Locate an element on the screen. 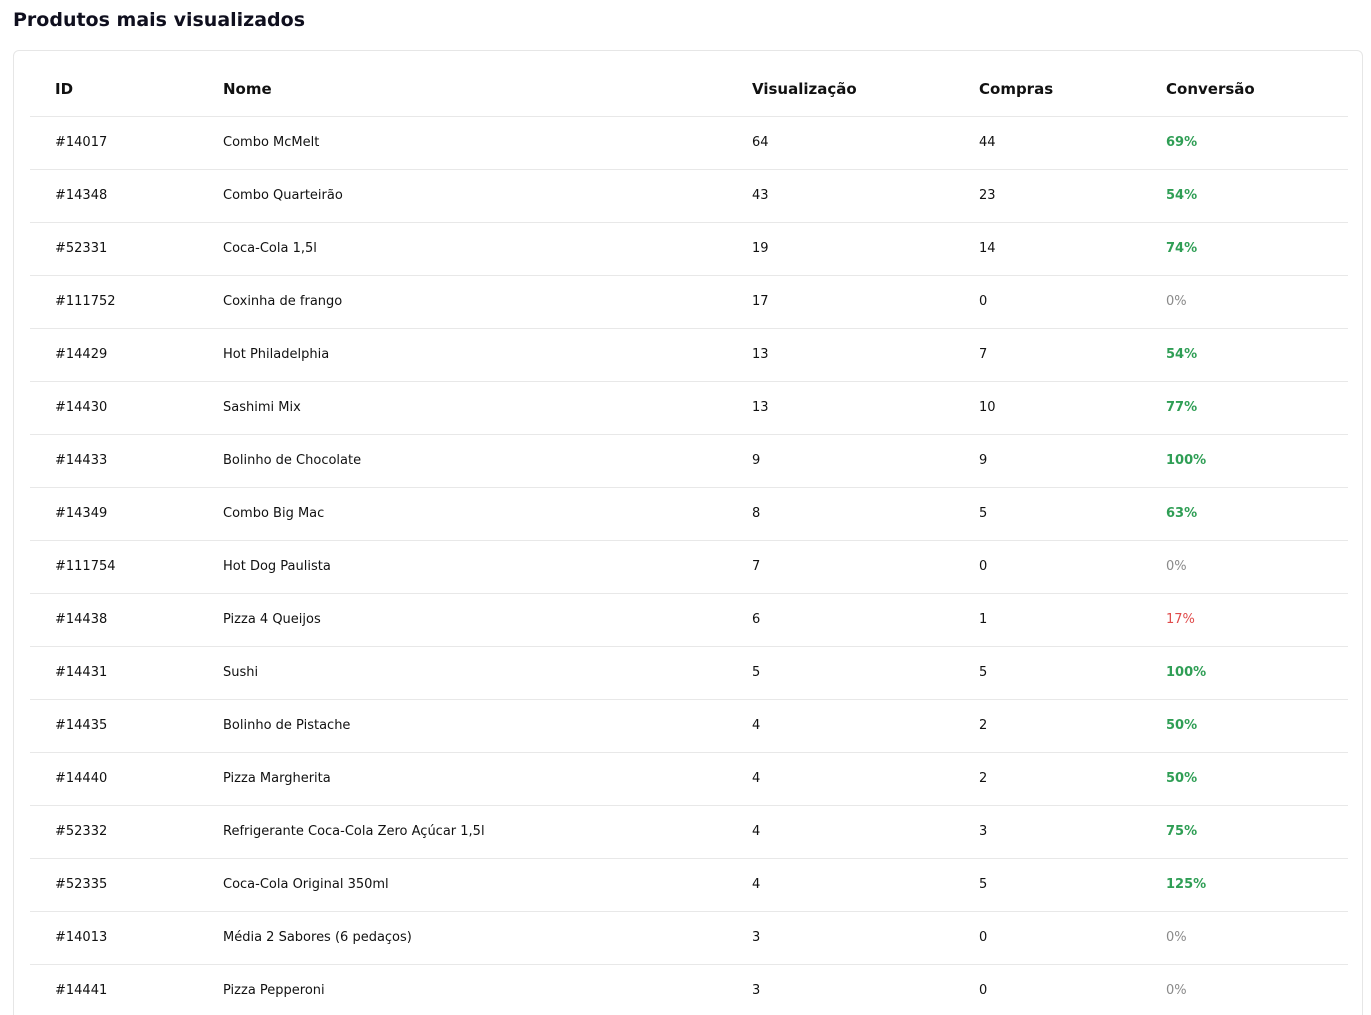  product-conversion: 69% is located at coordinates (1244, 143).